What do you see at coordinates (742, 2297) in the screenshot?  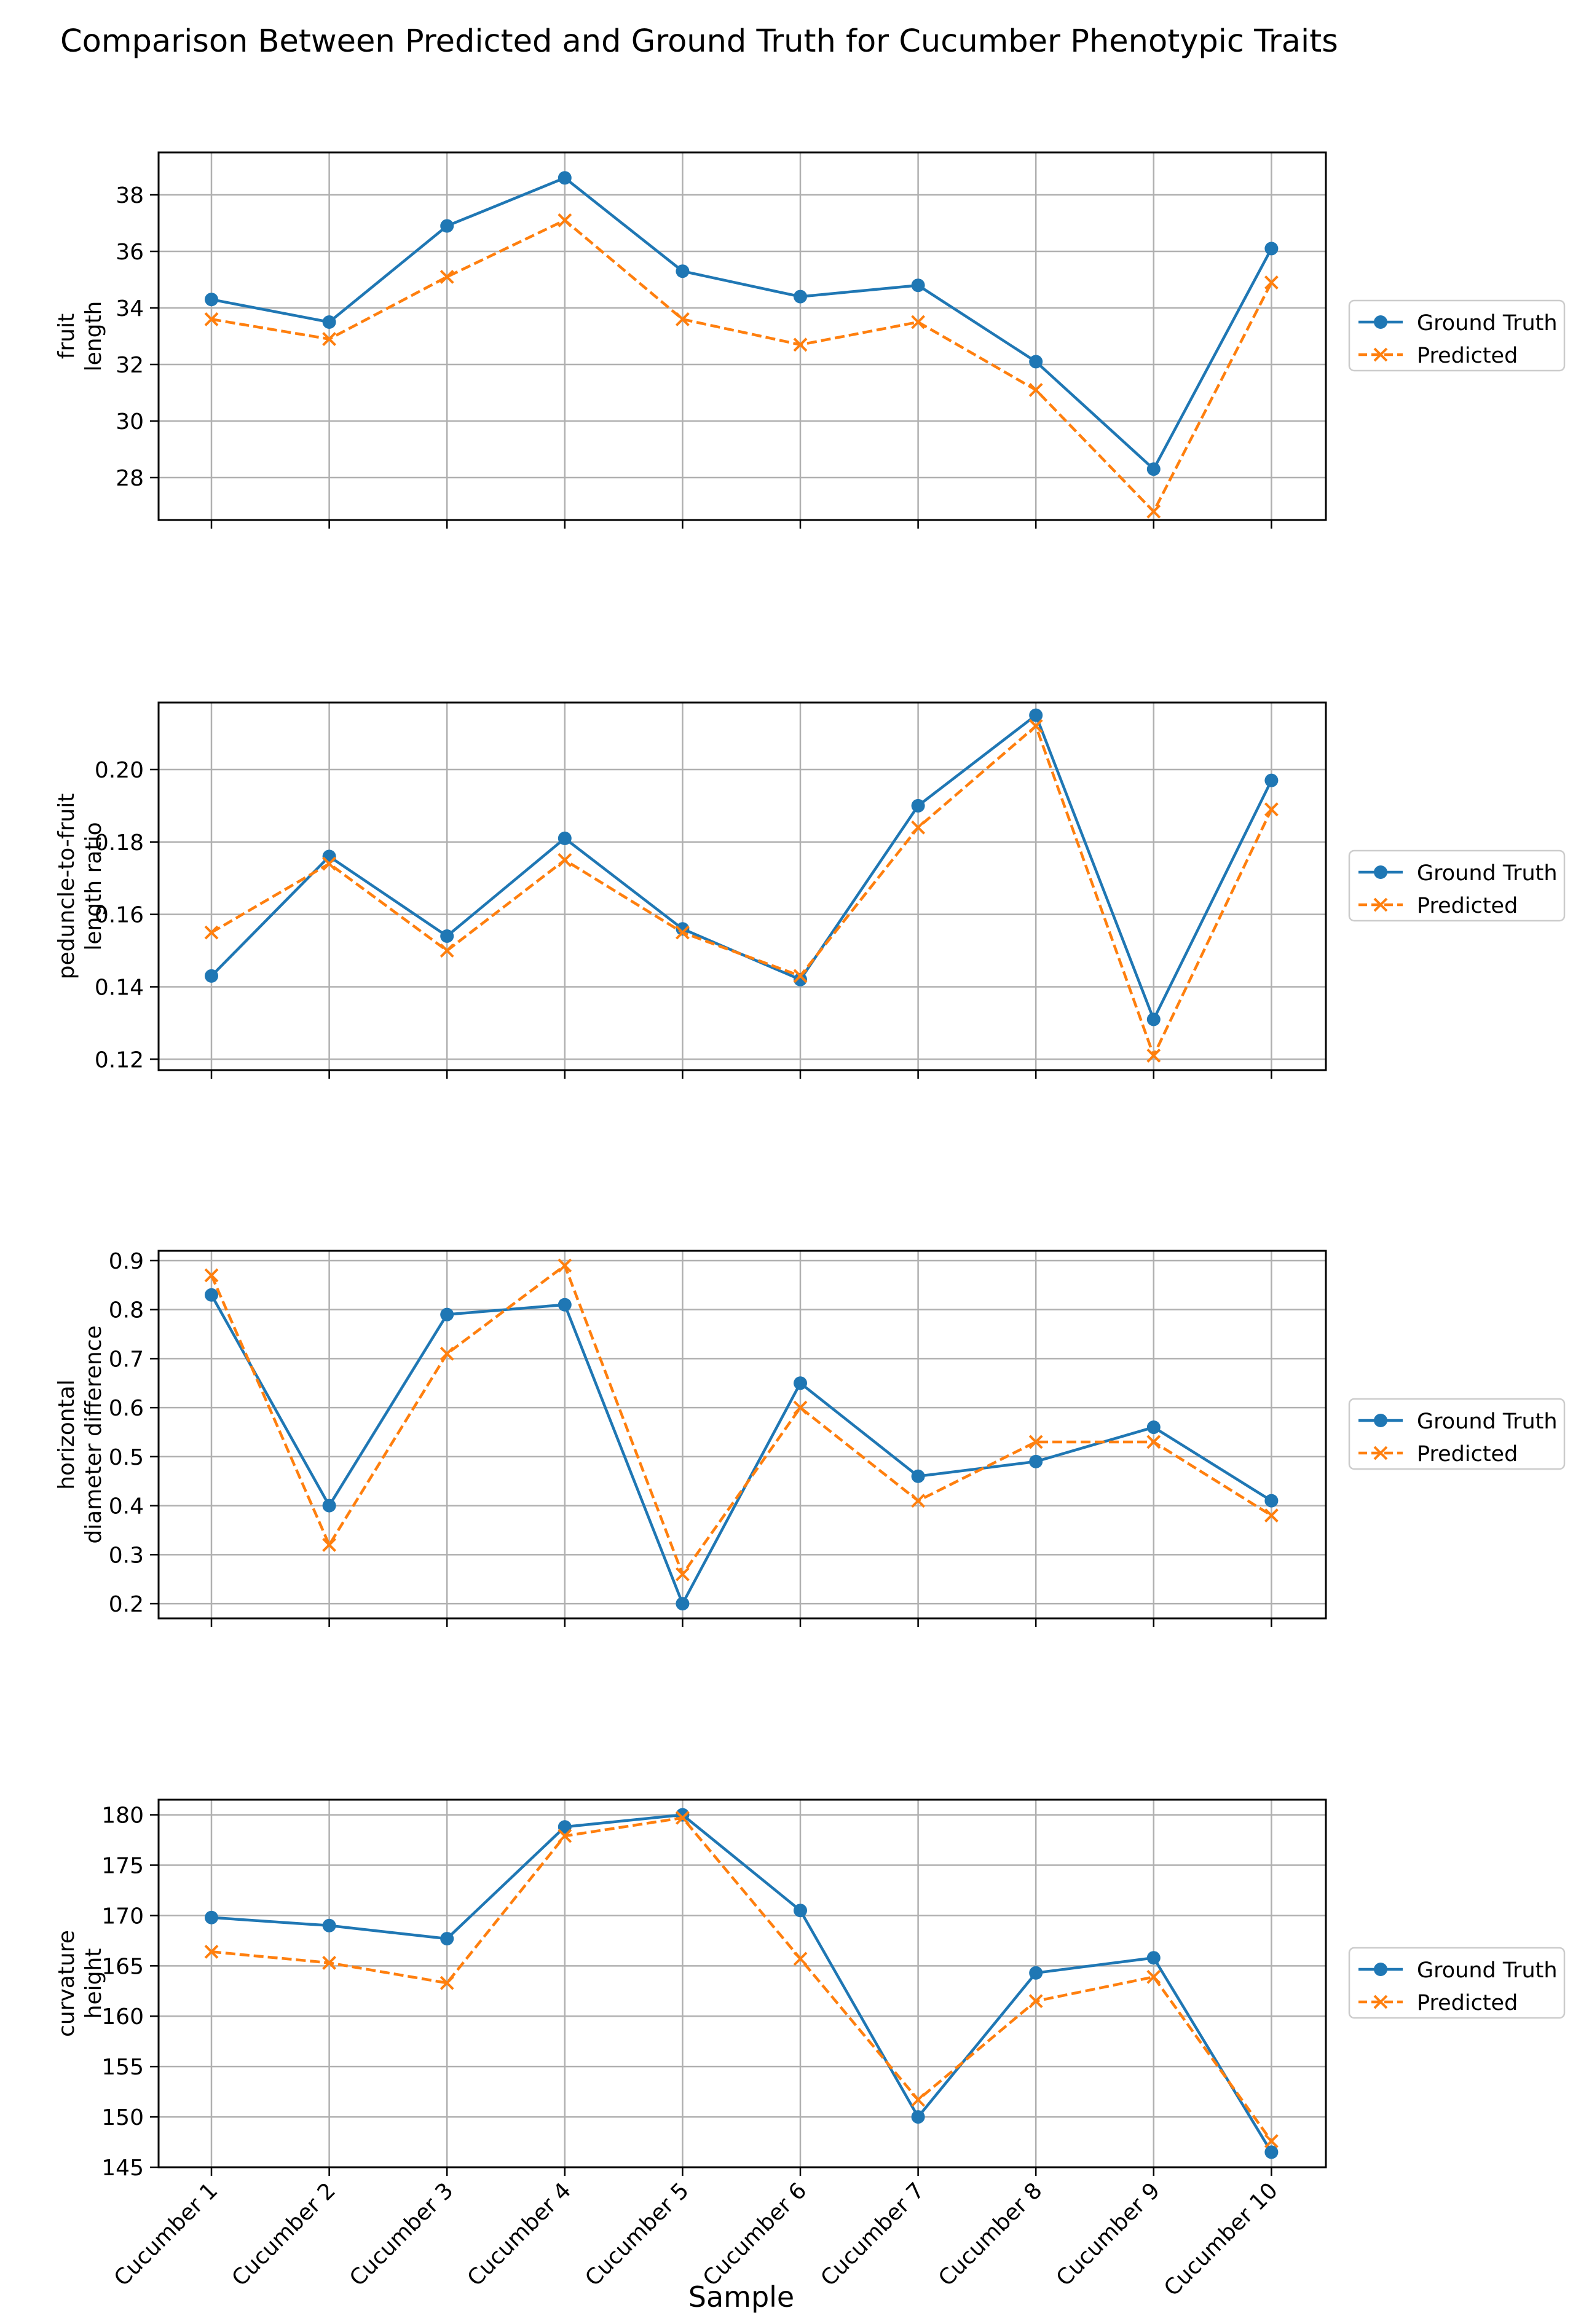 I see `x-axis-label: Sample` at bounding box center [742, 2297].